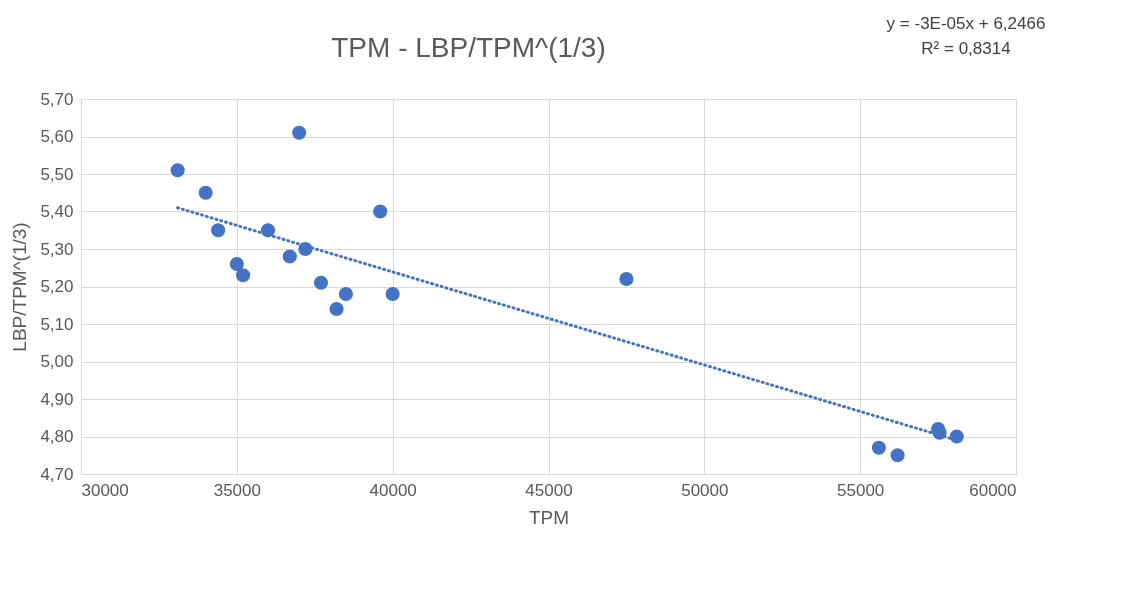  I want to click on y-axis-title: LBP/TPM^(1/3), so click(20, 287).